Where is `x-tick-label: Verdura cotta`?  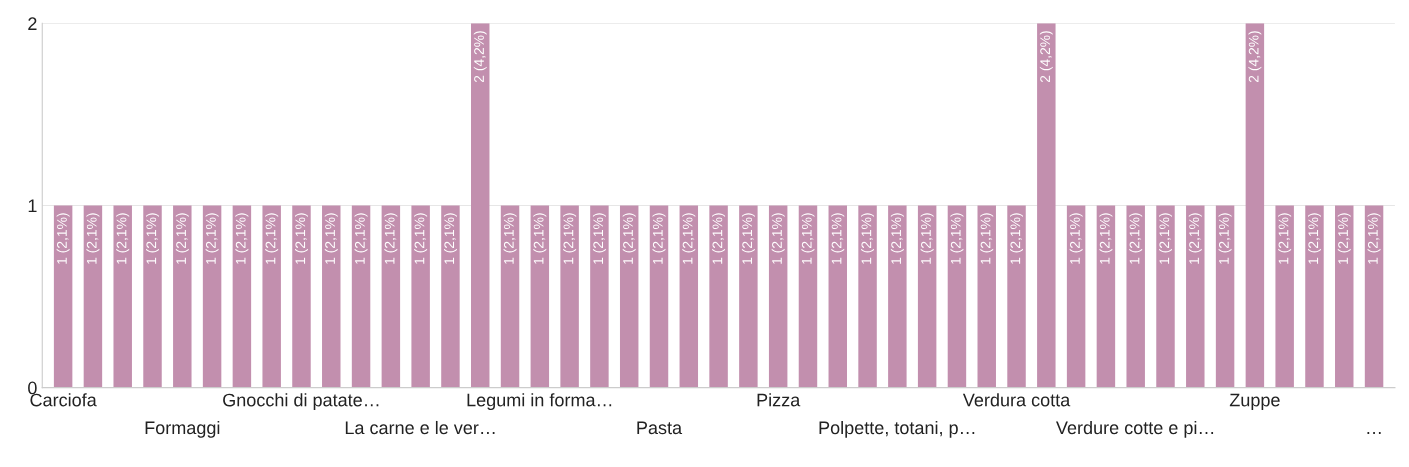 x-tick-label: Verdura cotta is located at coordinates (1016, 400).